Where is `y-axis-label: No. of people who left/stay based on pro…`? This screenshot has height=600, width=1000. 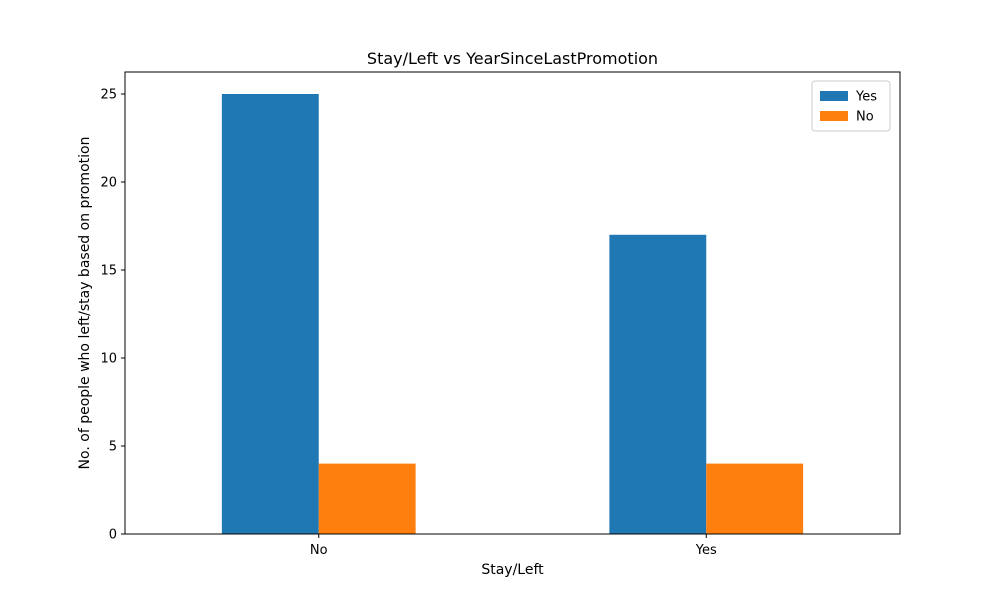 y-axis-label: No. of people who left/stay based on pro… is located at coordinates (85, 303).